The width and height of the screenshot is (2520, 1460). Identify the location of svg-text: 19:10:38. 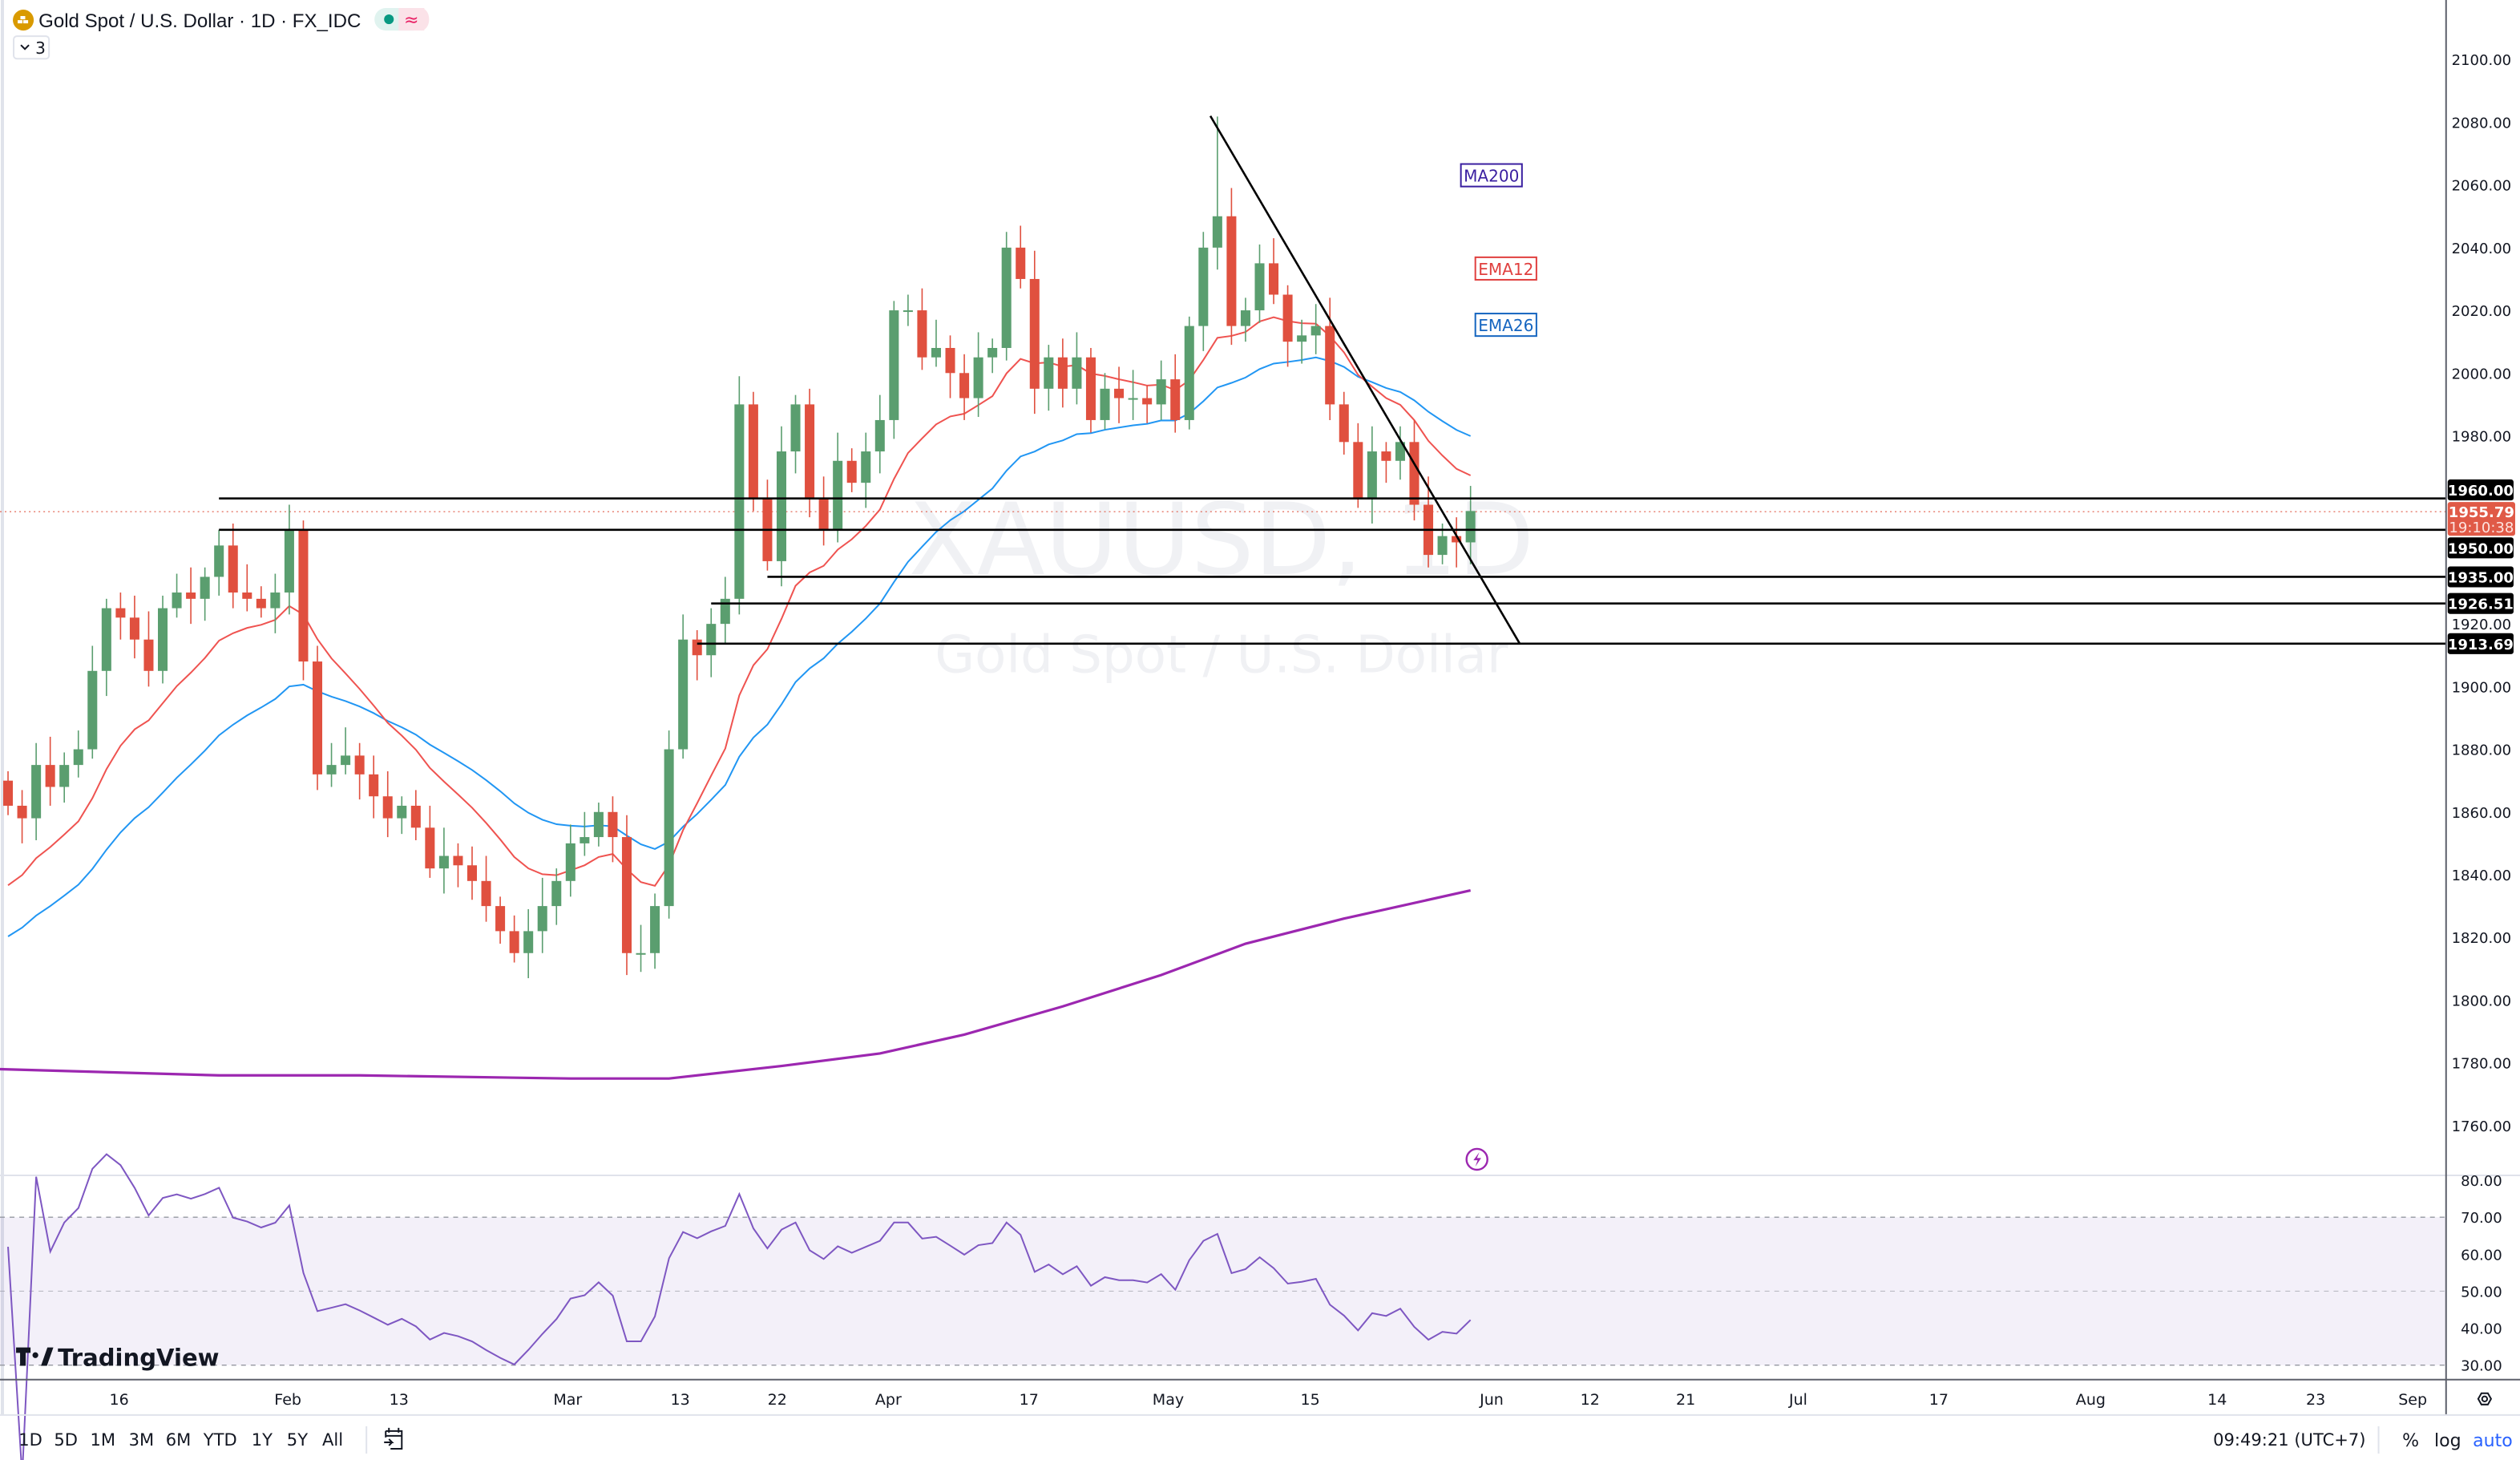
(2481, 528).